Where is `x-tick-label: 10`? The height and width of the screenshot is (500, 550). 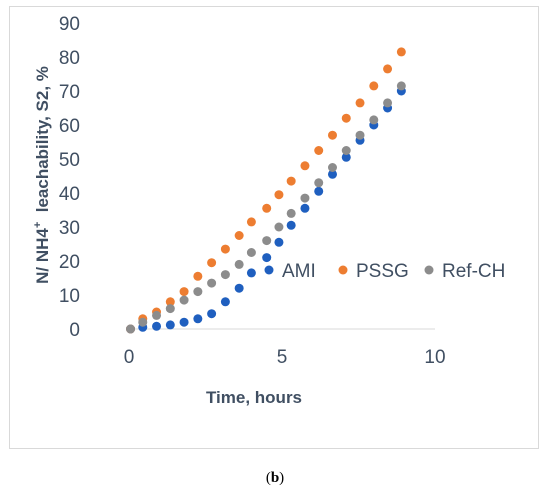
x-tick-label: 10 is located at coordinates (434, 357).